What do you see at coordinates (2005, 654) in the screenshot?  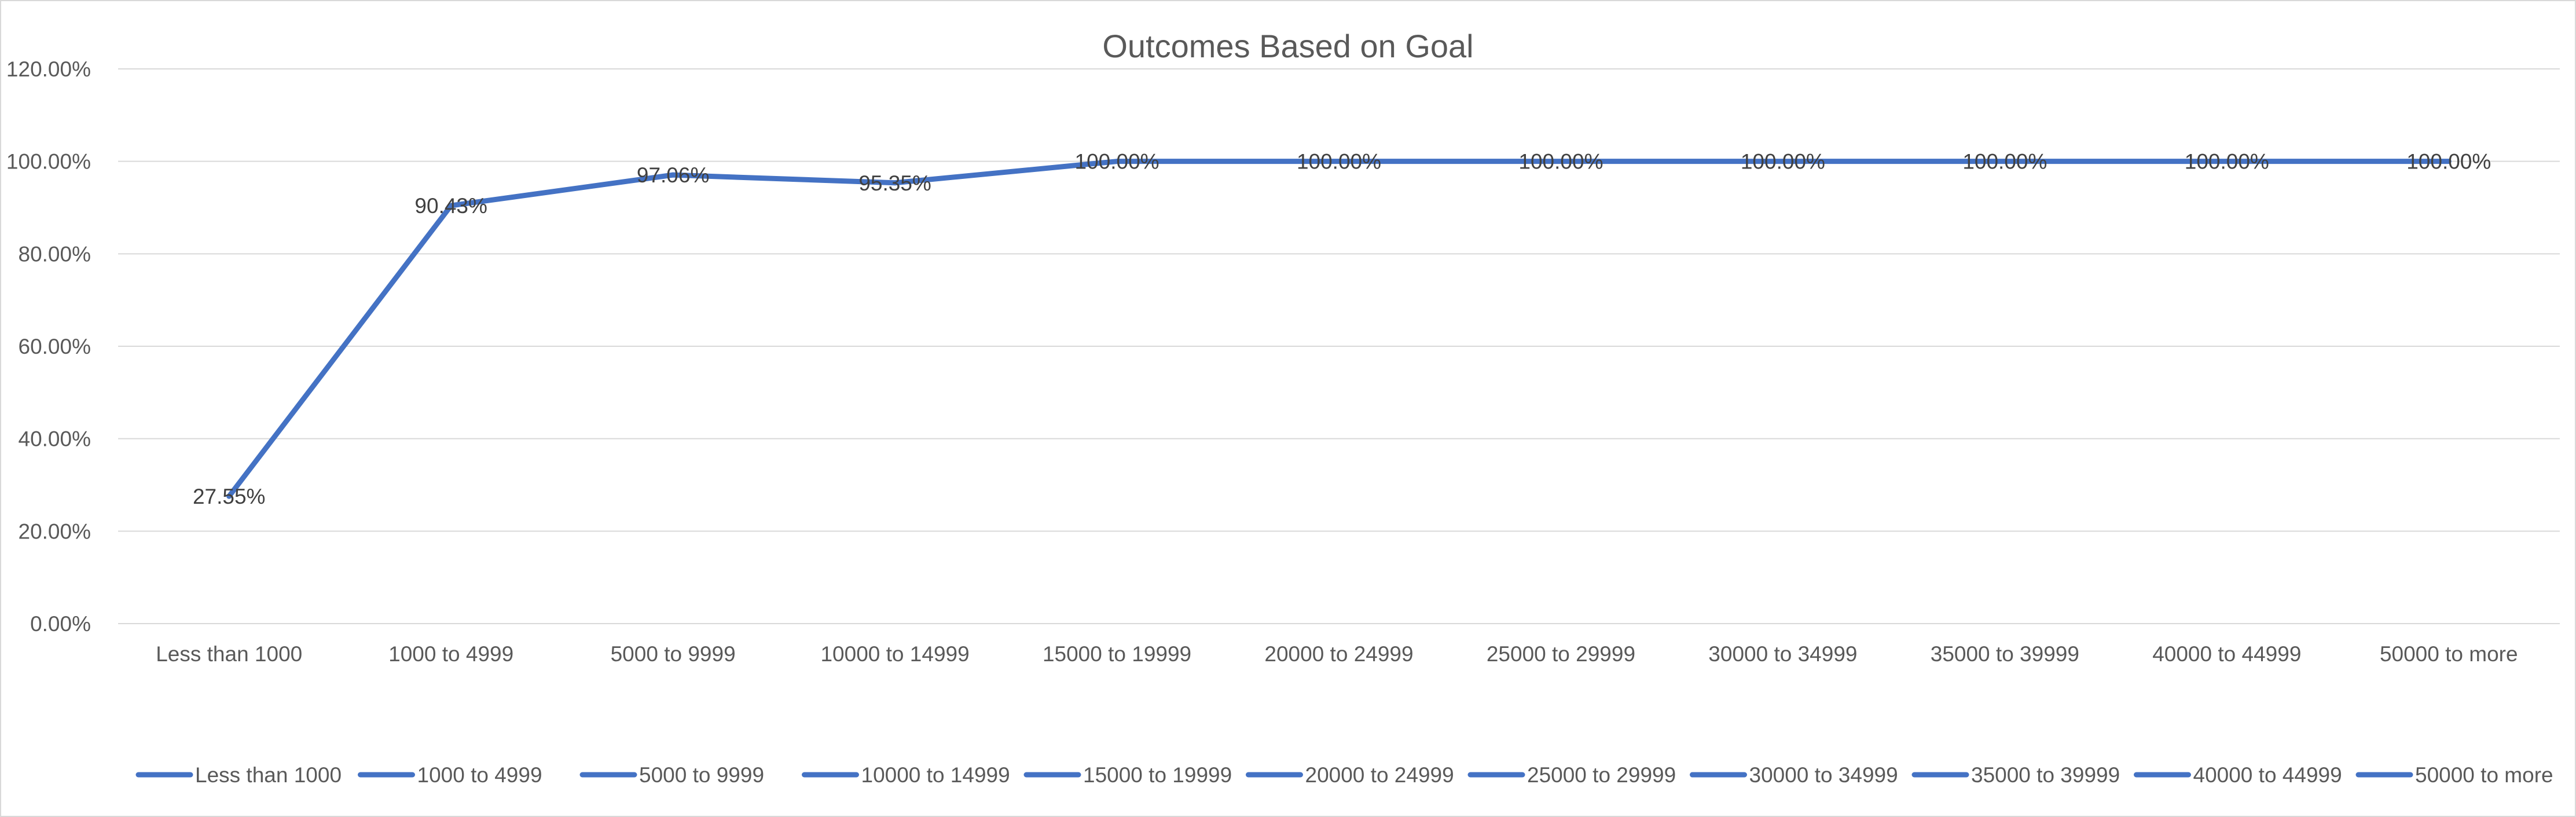 I see `x-tick-label: 35000 to 39999` at bounding box center [2005, 654].